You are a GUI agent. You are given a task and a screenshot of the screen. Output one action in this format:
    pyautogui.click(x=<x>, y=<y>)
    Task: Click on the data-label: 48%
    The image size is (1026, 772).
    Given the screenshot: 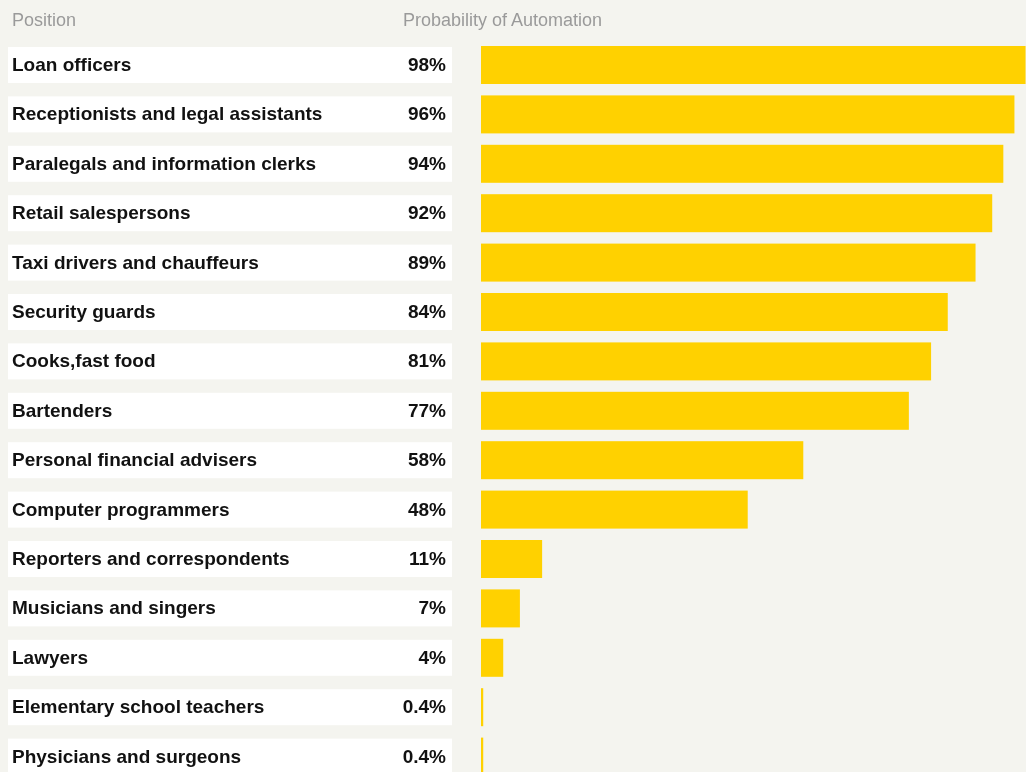 What is the action you would take?
    pyautogui.click(x=427, y=509)
    